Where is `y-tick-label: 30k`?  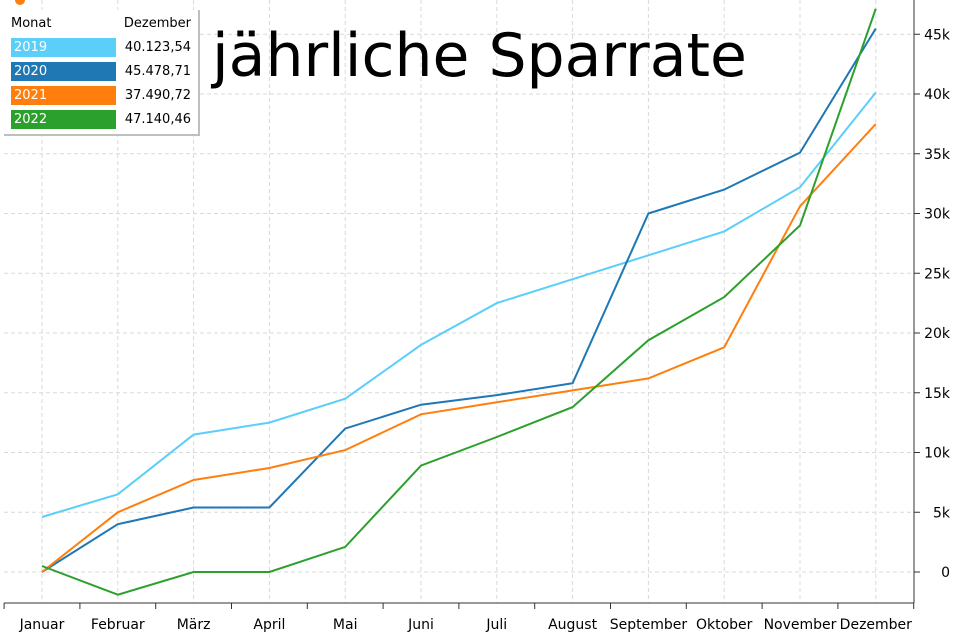 y-tick-label: 30k is located at coordinates (937, 215).